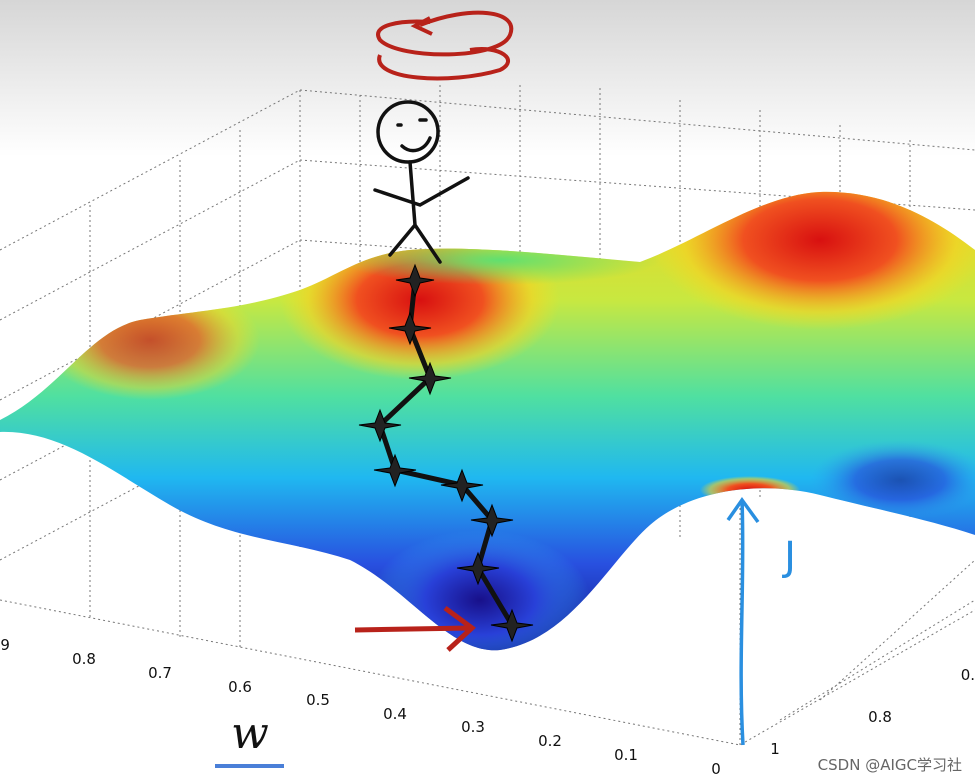 This screenshot has height=783, width=975. Describe the element at coordinates (716, 769) in the screenshot. I see `tick-label: 0` at that location.